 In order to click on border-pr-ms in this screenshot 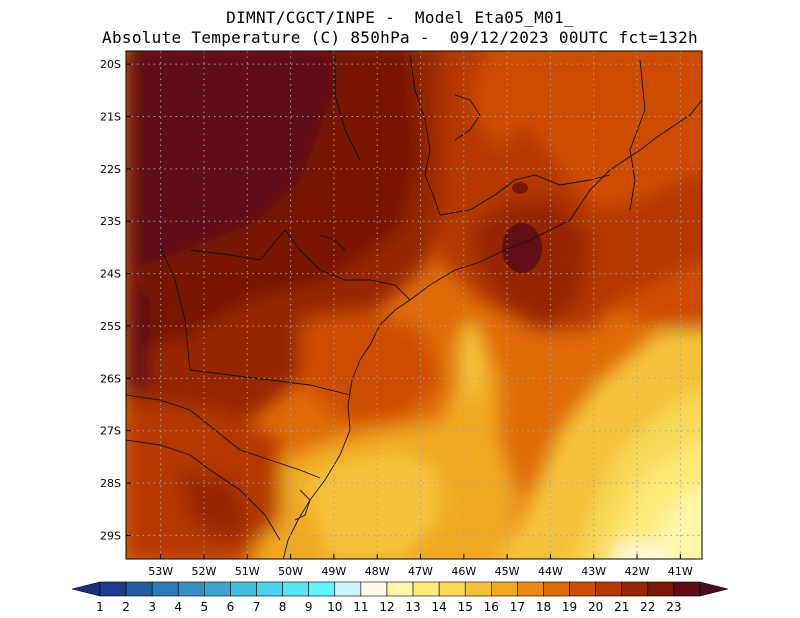, I will do `click(237, 245)`.